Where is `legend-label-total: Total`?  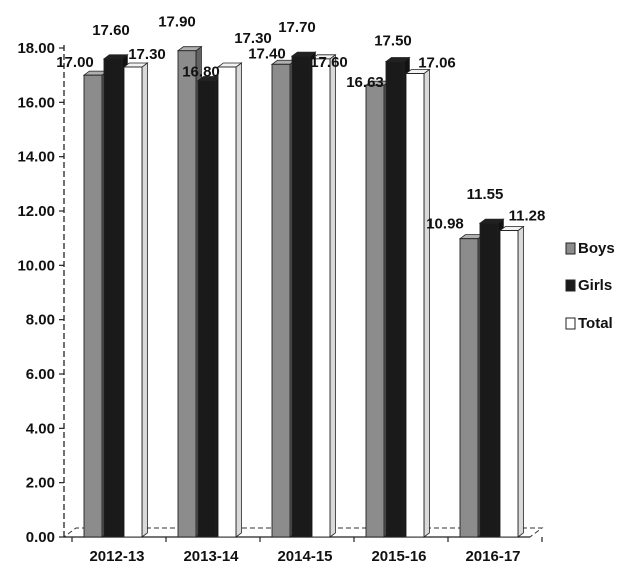 legend-label-total: Total is located at coordinates (595, 323).